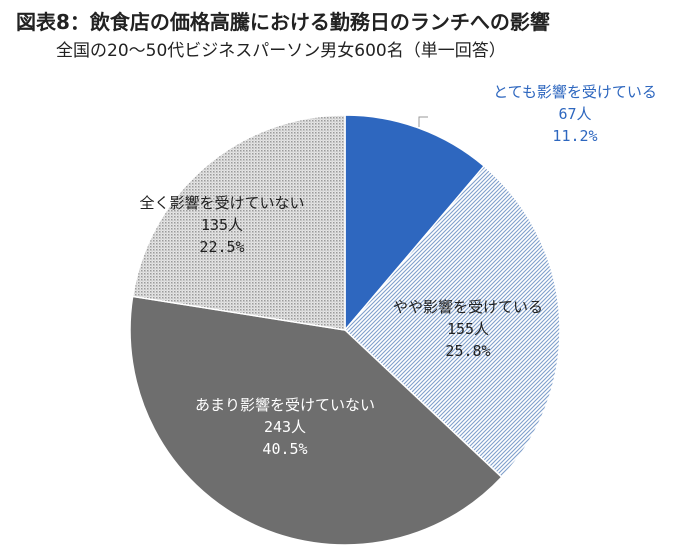  I want to click on chart-subtitle: 全国の20～50代ビジネスパーソン男女600名（単一回答）, so click(281, 51).